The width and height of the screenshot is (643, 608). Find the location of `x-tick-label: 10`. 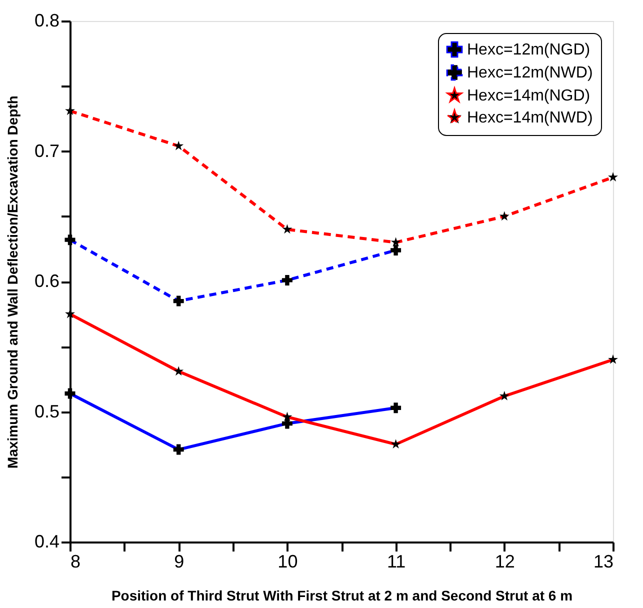

x-tick-label: 10 is located at coordinates (288, 562).